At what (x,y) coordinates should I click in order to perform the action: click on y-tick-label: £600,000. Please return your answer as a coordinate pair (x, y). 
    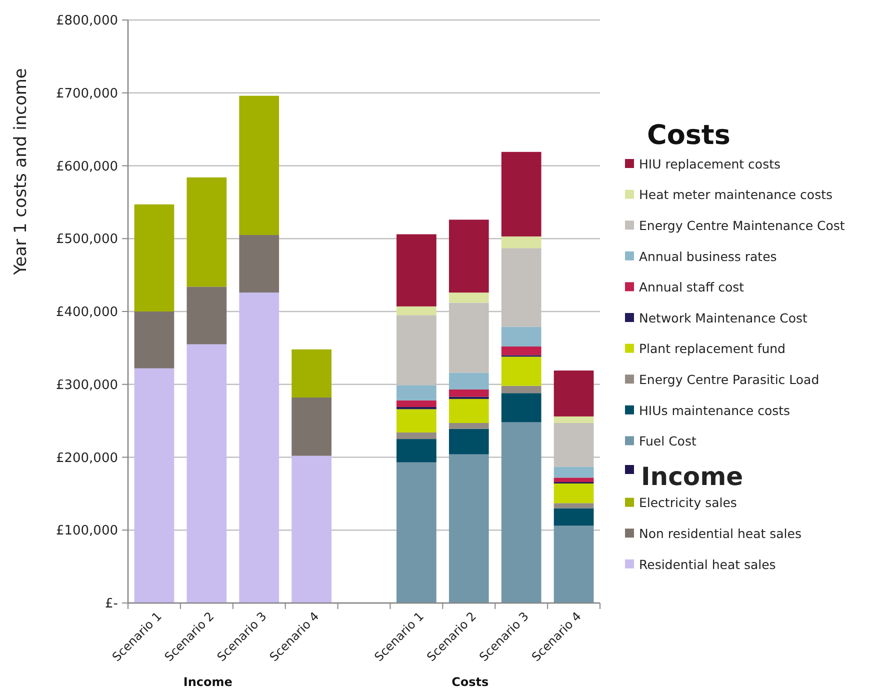
    Looking at the image, I should click on (87, 166).